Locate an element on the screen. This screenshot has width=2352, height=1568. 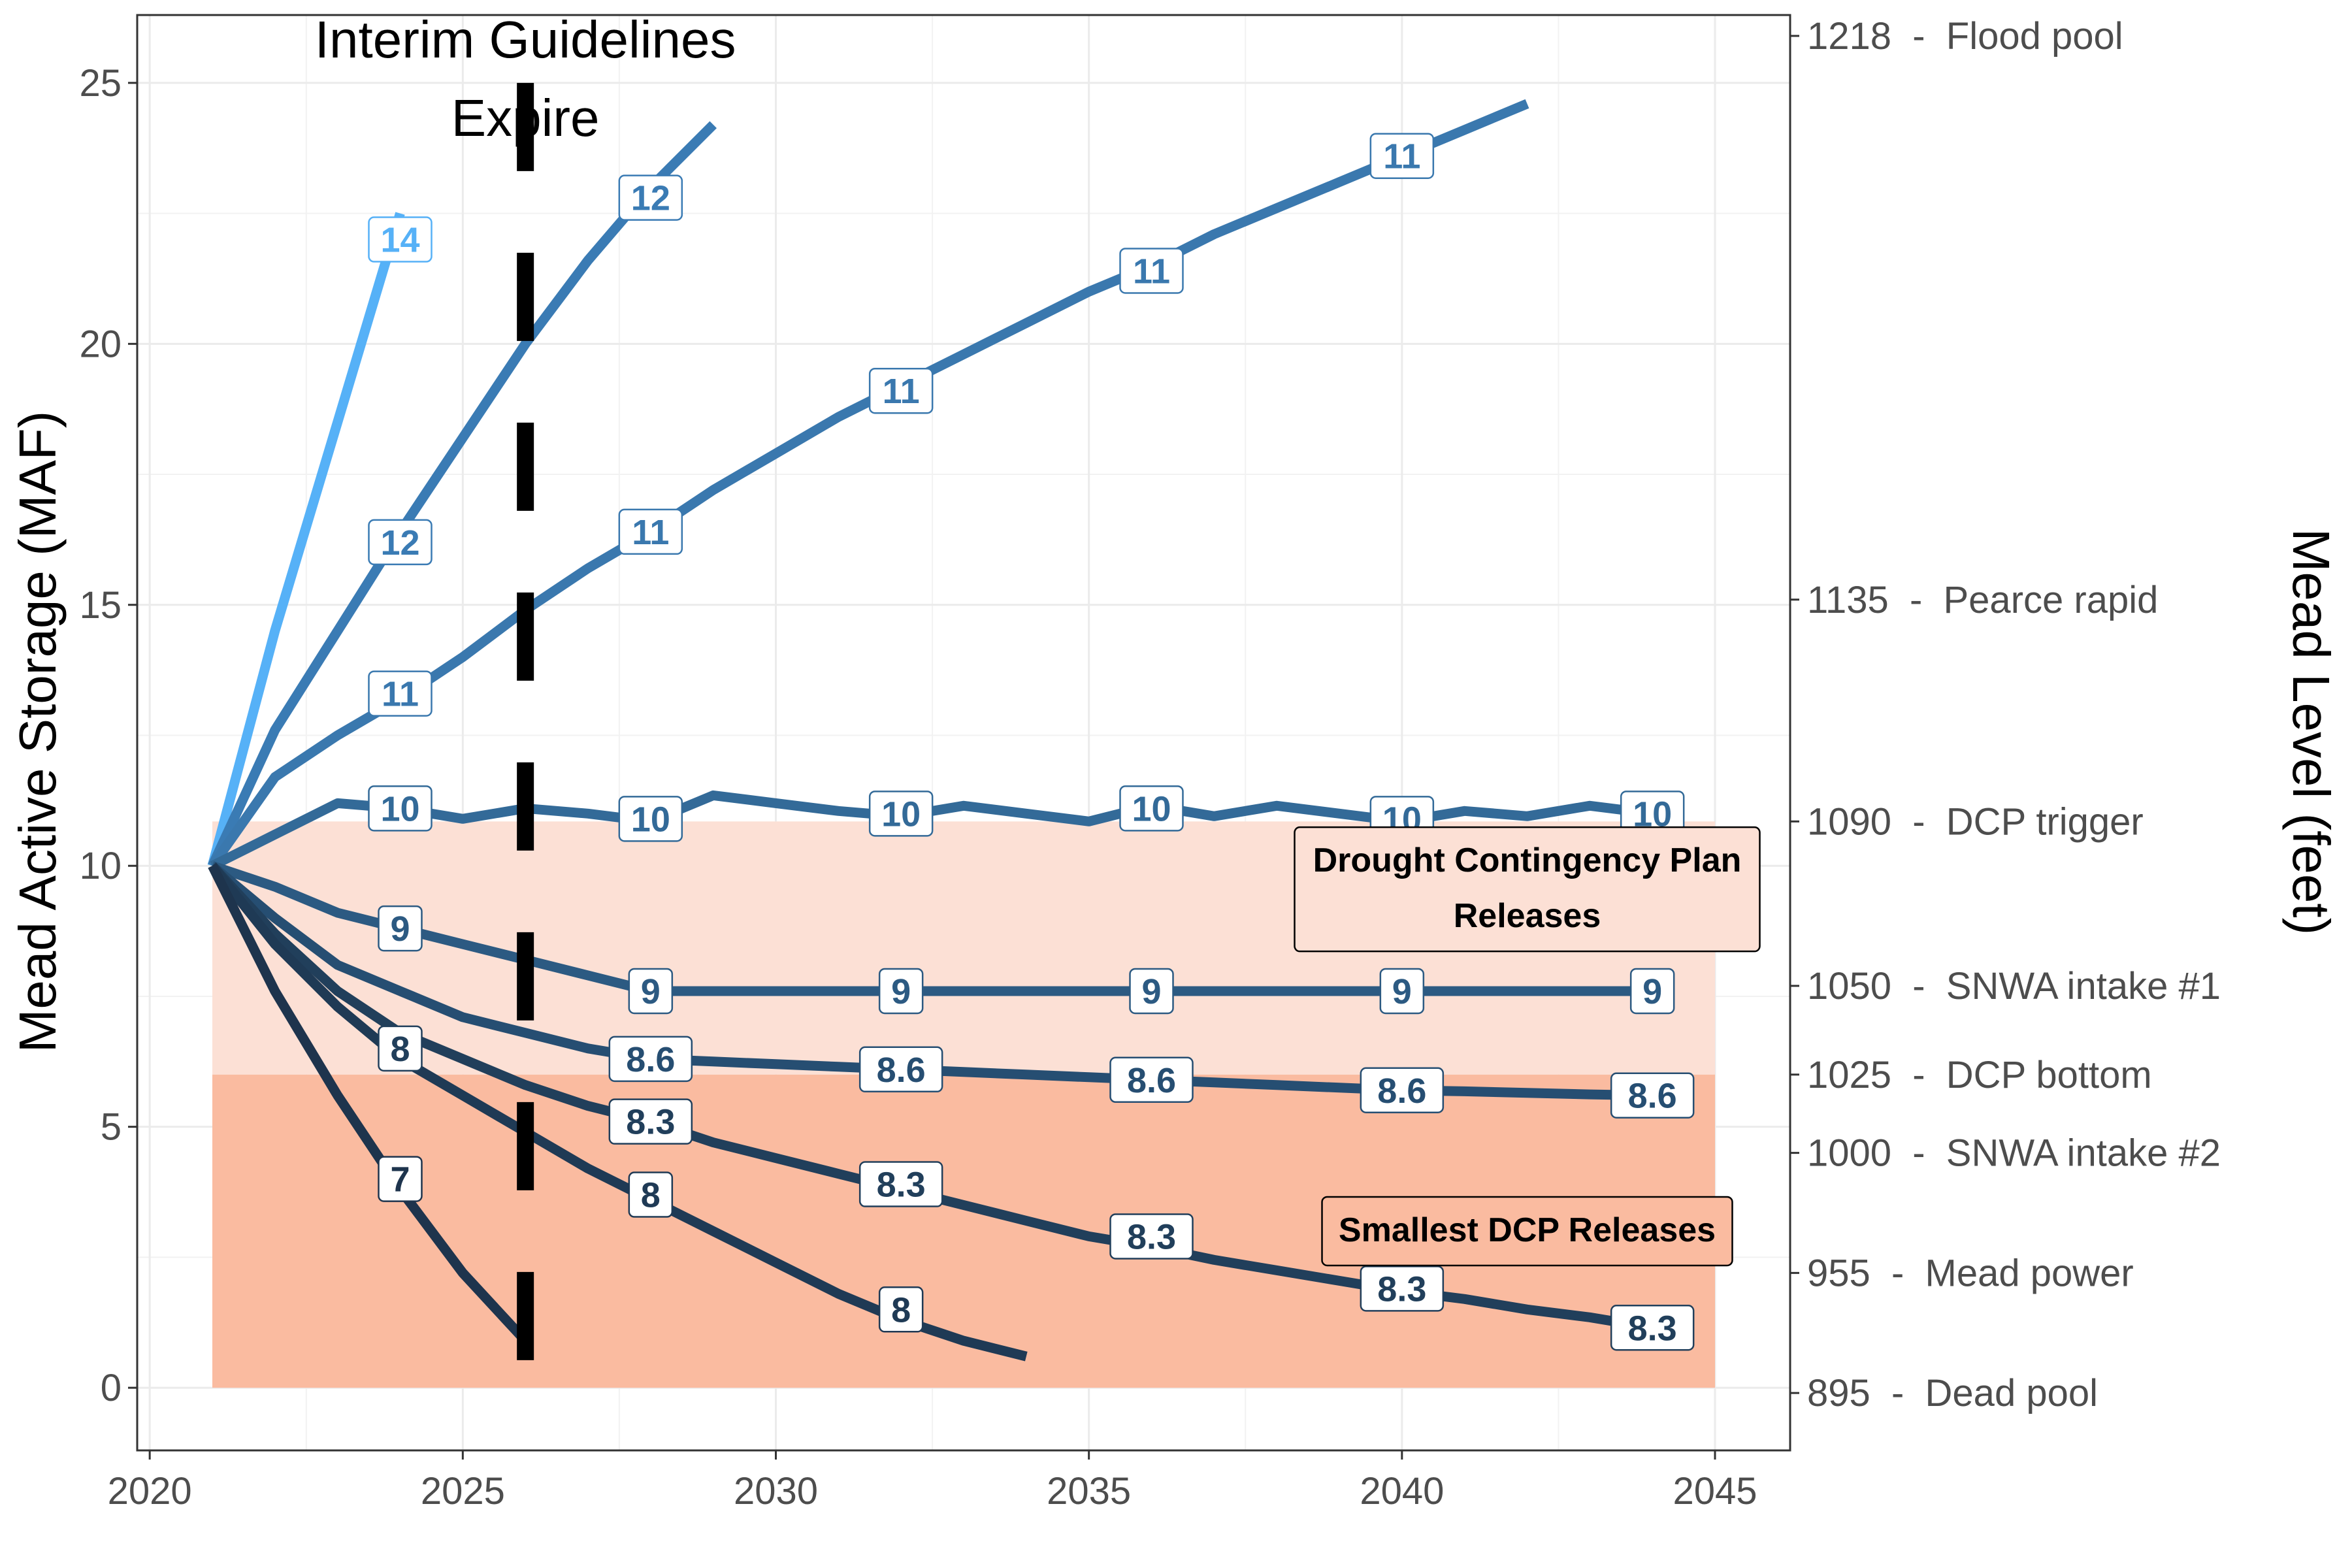
y-axis-title: Mead Active Storage (MAF) is located at coordinates (37, 732).